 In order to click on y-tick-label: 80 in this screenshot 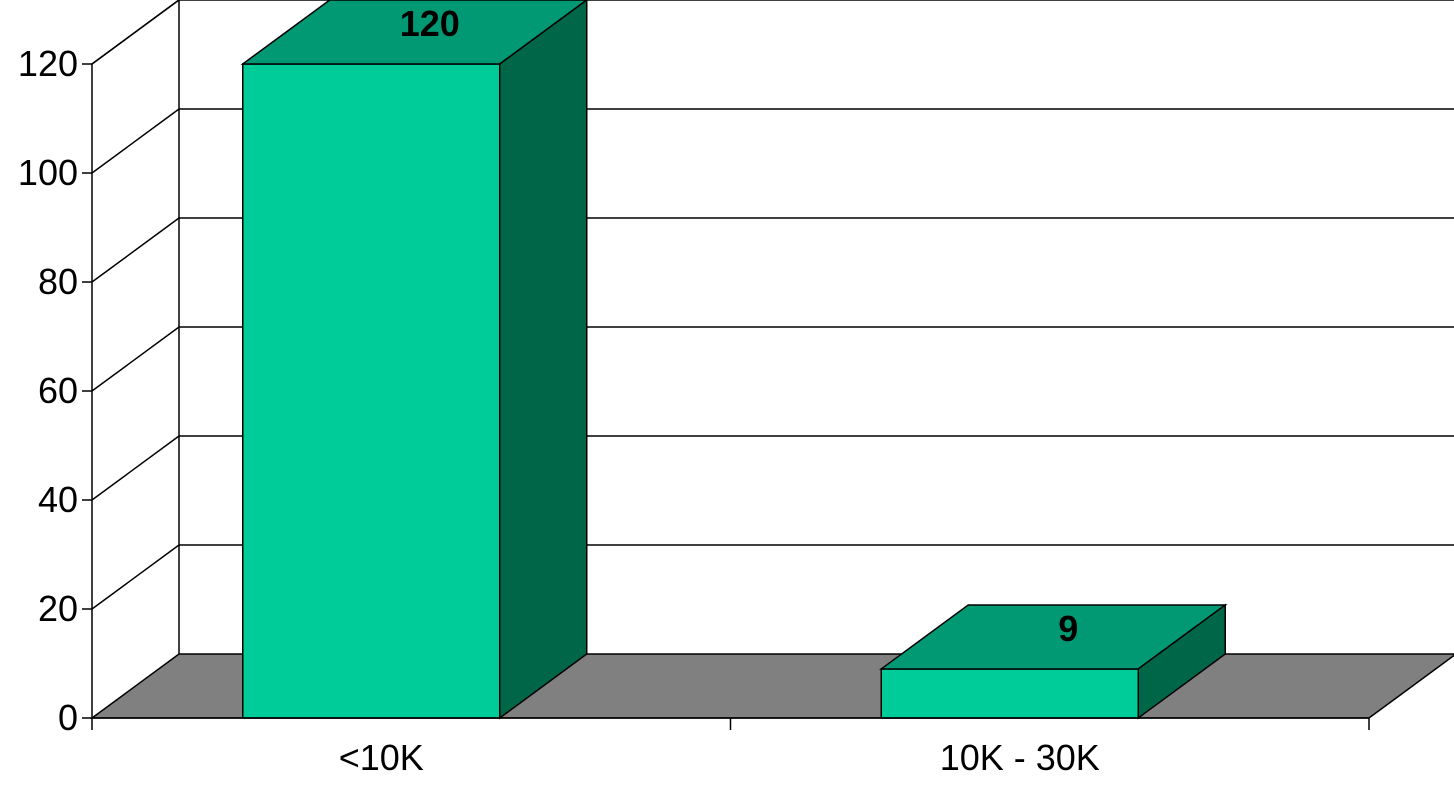, I will do `click(58, 281)`.